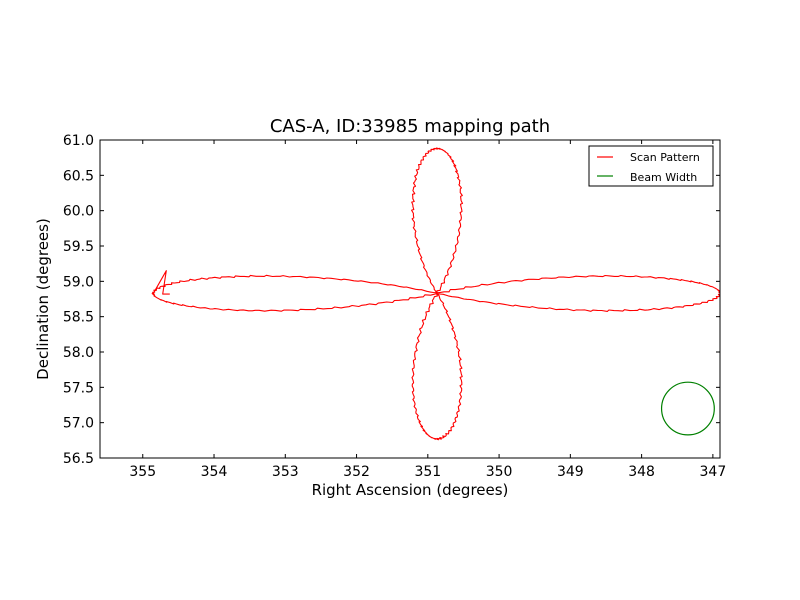 The height and width of the screenshot is (600, 800). I want to click on y-tick-label: 59.0, so click(78, 282).